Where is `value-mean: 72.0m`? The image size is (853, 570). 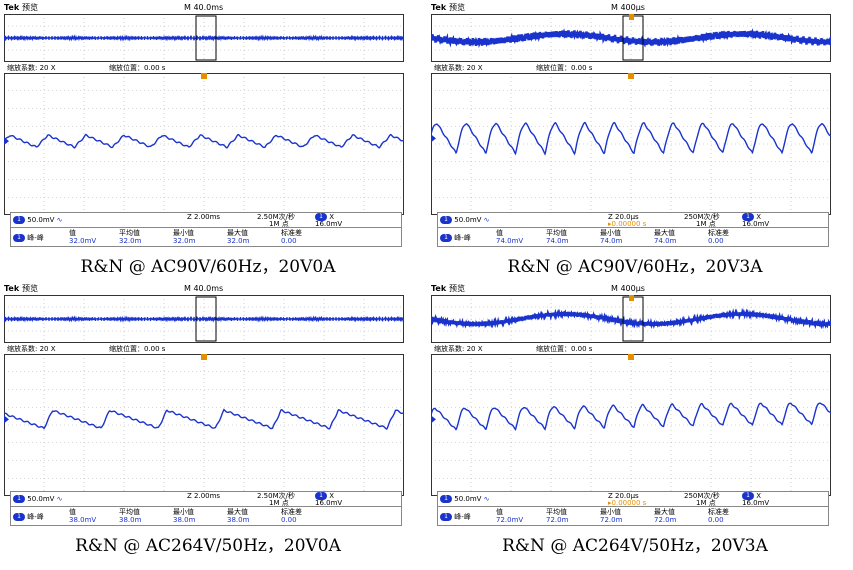 value-mean: 72.0m is located at coordinates (557, 520).